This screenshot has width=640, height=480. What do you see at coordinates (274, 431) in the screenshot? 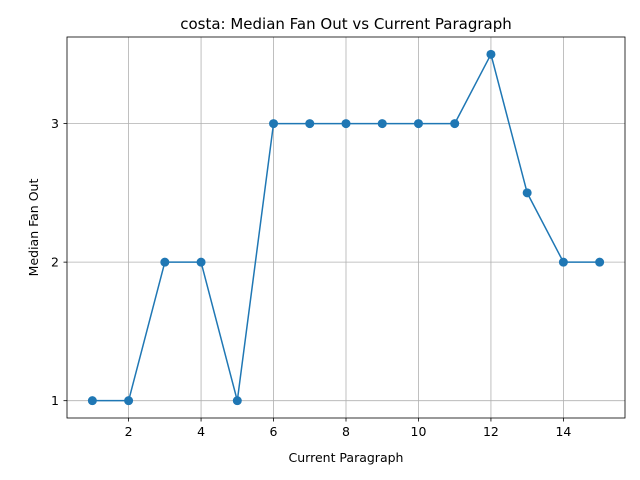
I see `x-tick-label: 6` at bounding box center [274, 431].